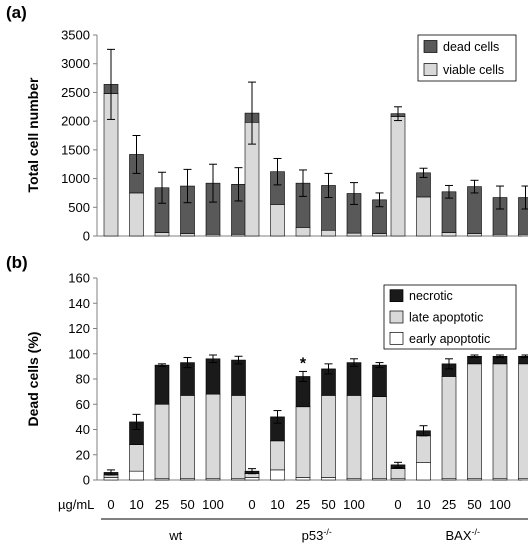  I want to click on a-y-tick-label: 3000, so click(75, 63).